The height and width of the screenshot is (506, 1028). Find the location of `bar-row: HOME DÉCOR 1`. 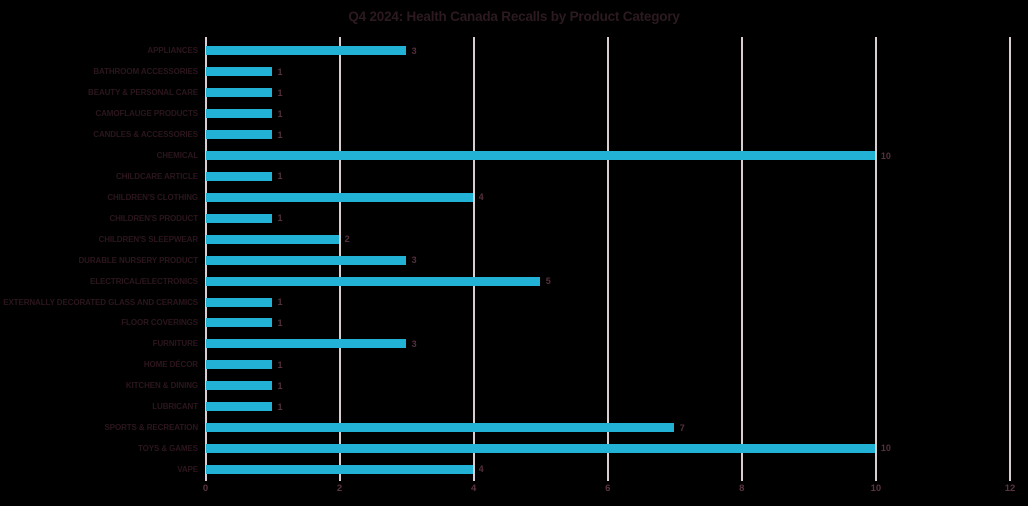

bar-row: HOME DÉCOR 1 is located at coordinates (514, 364).